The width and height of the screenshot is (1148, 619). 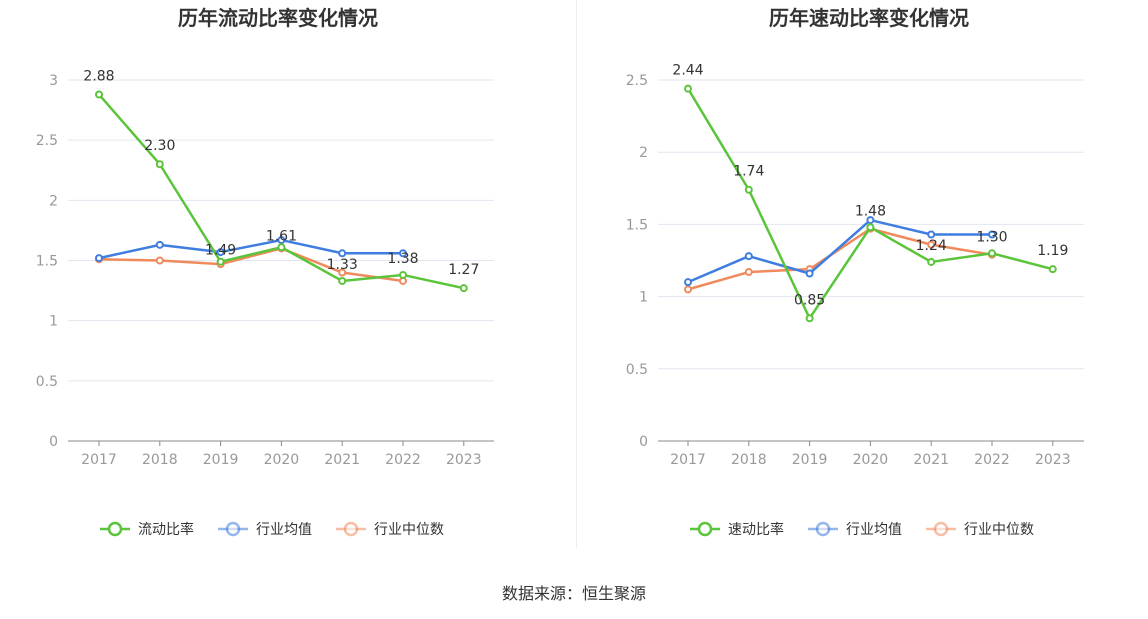 What do you see at coordinates (278, 18) in the screenshot?
I see `chart-title: 历年流动比率变化情况` at bounding box center [278, 18].